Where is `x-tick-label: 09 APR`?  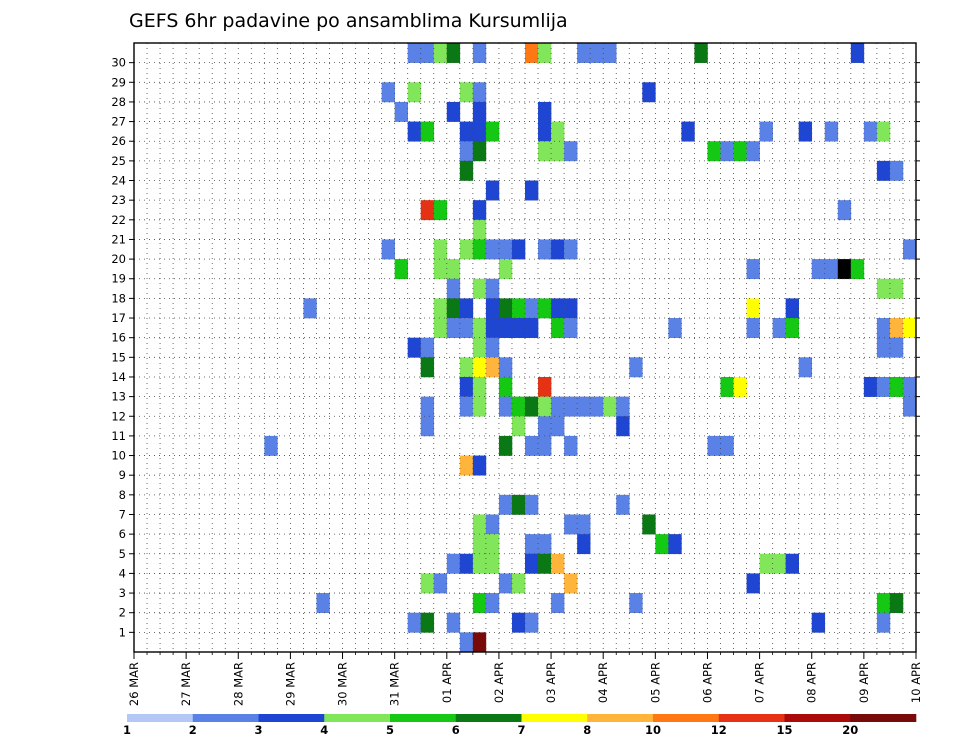 x-tick-label: 09 APR is located at coordinates (864, 682).